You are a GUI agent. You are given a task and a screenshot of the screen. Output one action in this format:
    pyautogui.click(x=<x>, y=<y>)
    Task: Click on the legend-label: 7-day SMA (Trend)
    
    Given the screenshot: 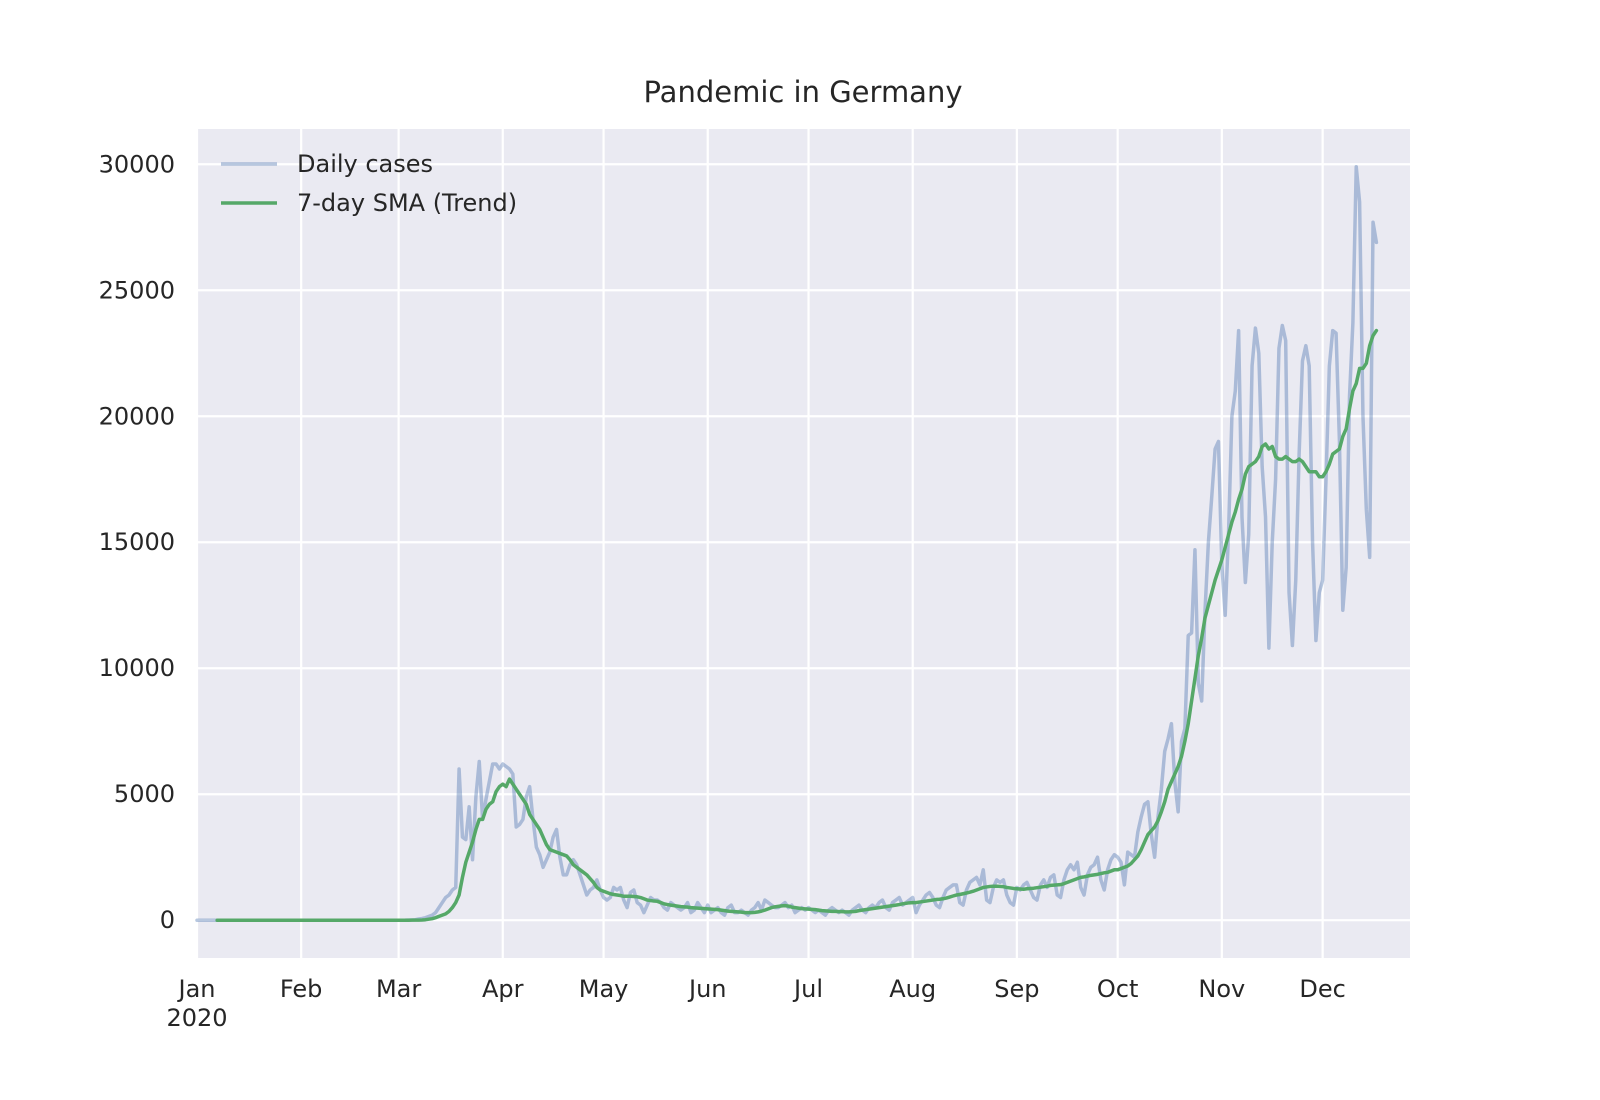 What is the action you would take?
    pyautogui.click(x=407, y=203)
    